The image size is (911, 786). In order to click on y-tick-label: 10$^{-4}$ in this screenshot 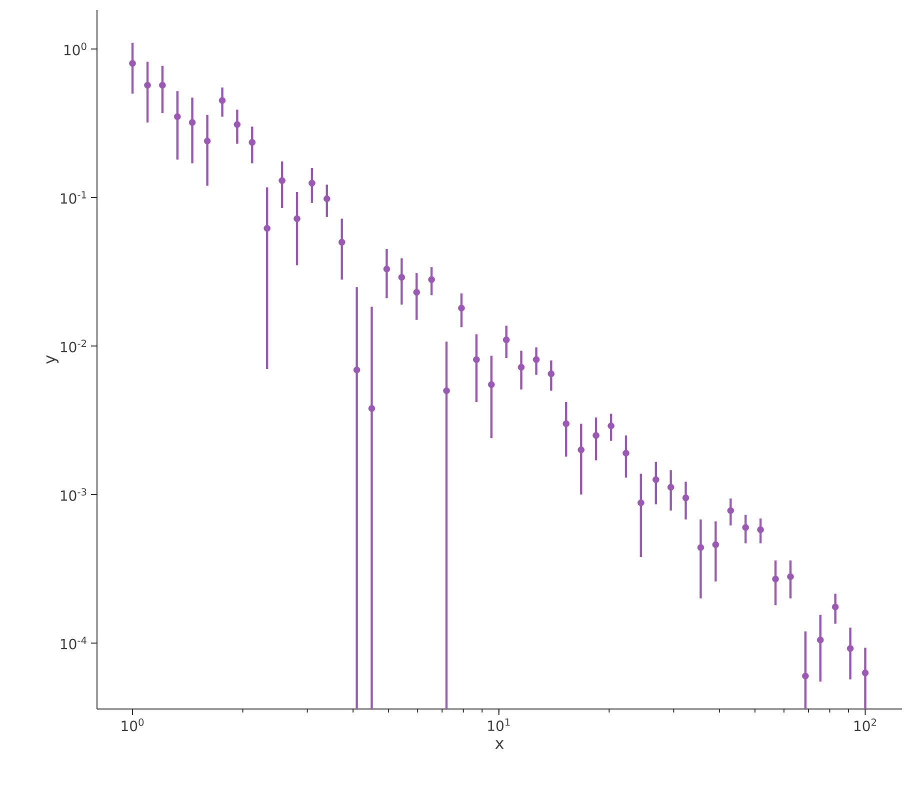, I will do `click(73, 643)`.